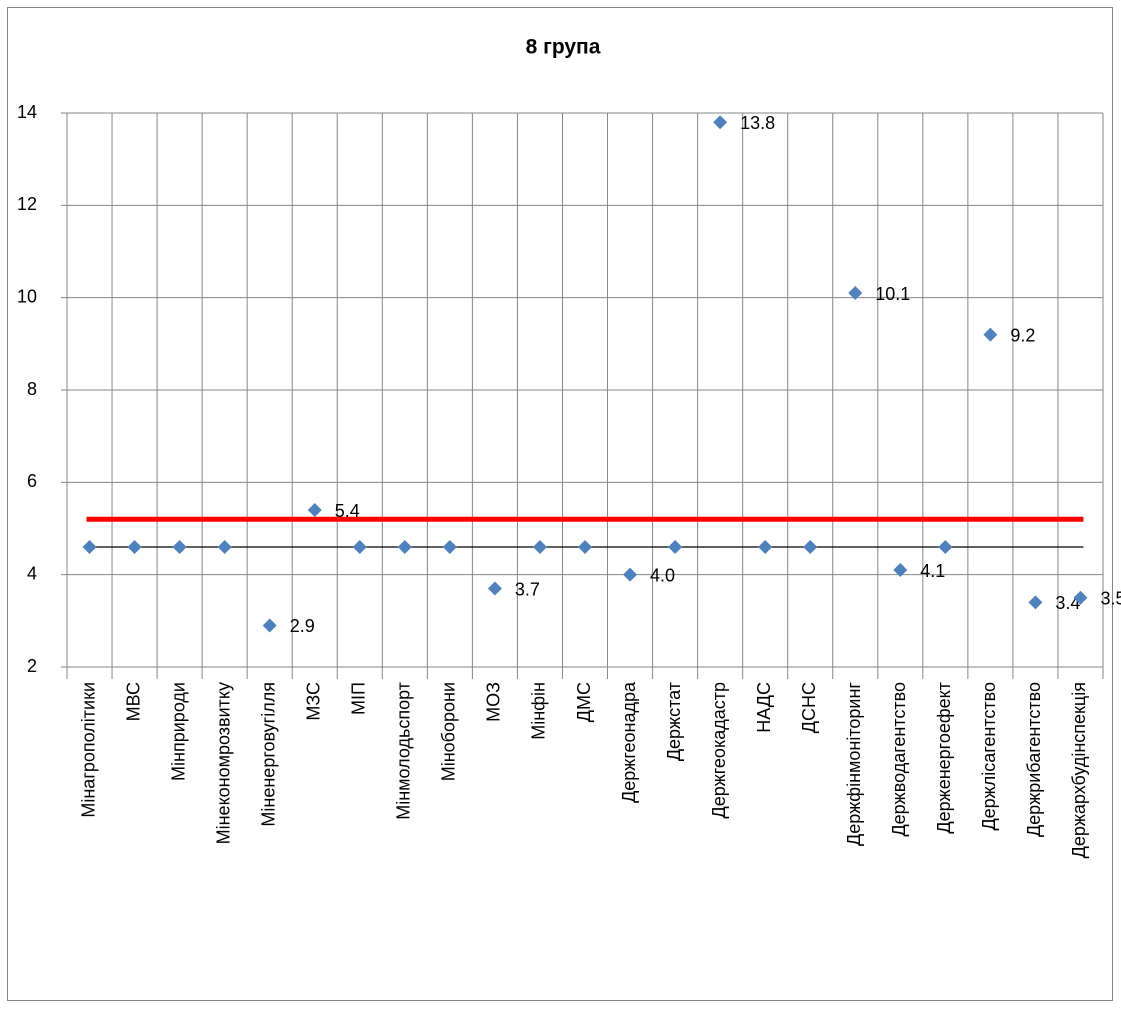  What do you see at coordinates (32, 389) in the screenshot?
I see `y-tick-label: 8` at bounding box center [32, 389].